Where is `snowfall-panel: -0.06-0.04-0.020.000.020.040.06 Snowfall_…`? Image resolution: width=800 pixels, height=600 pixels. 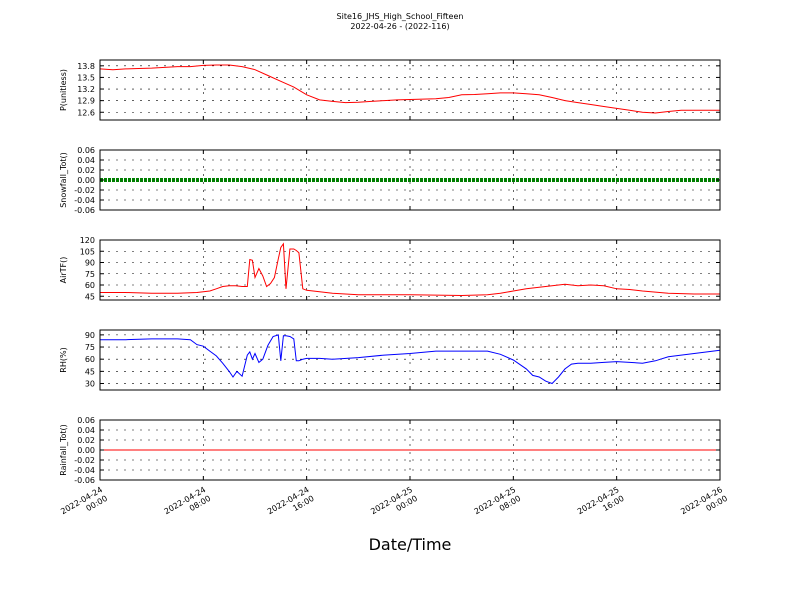 snowfall-panel: -0.06-0.04-0.020.000.020.040.06 Snowfall_… is located at coordinates (390, 180).